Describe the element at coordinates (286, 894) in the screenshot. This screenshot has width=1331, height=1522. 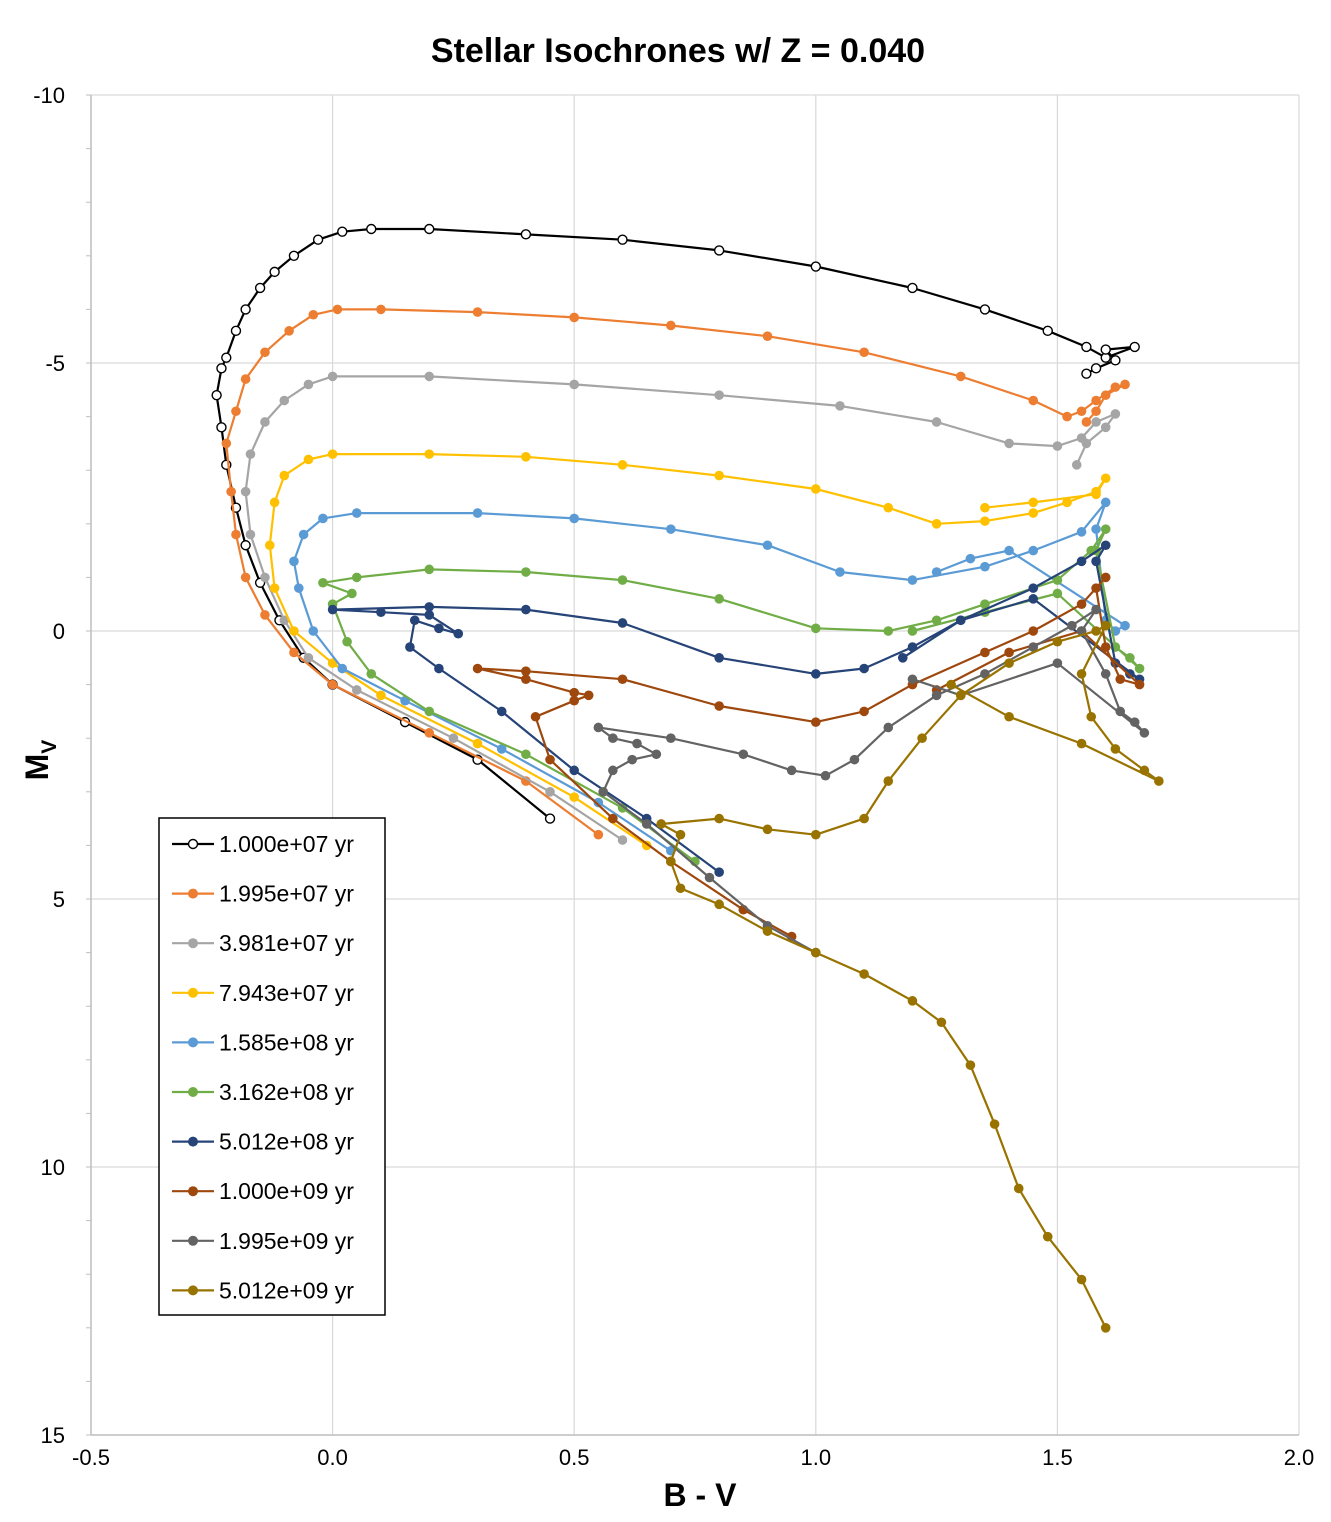
I see `legend-label: 1.995e+07 yr` at that location.